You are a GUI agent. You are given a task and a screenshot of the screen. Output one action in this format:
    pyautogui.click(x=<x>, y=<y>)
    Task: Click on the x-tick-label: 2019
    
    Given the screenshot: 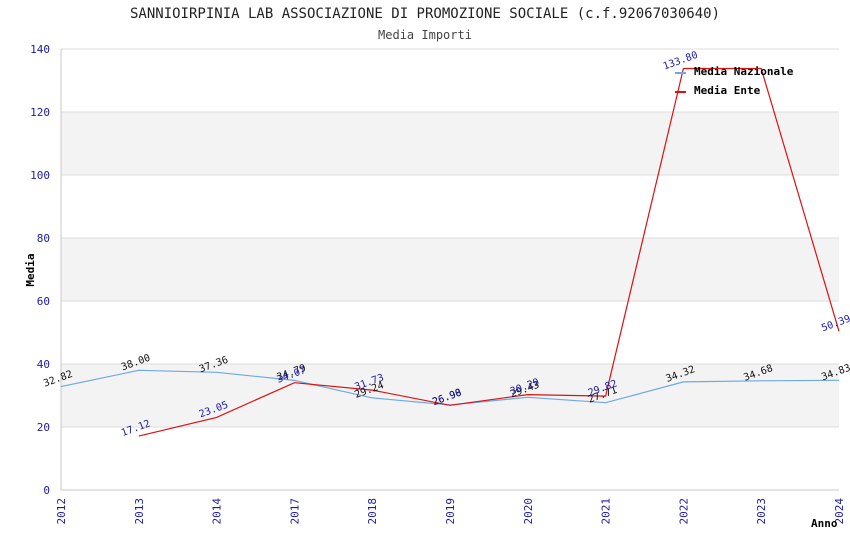 What is the action you would take?
    pyautogui.click(x=450, y=511)
    